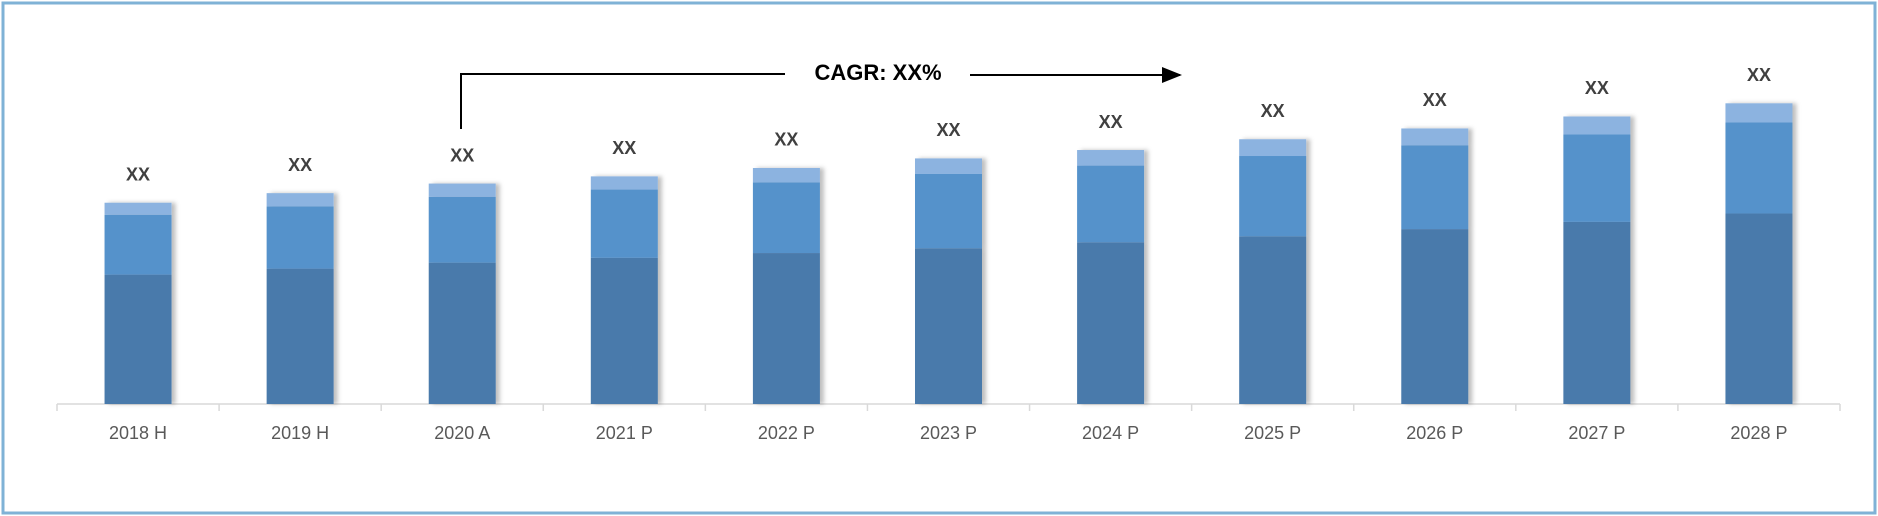  I want to click on cagr-bracket, so click(622, 101).